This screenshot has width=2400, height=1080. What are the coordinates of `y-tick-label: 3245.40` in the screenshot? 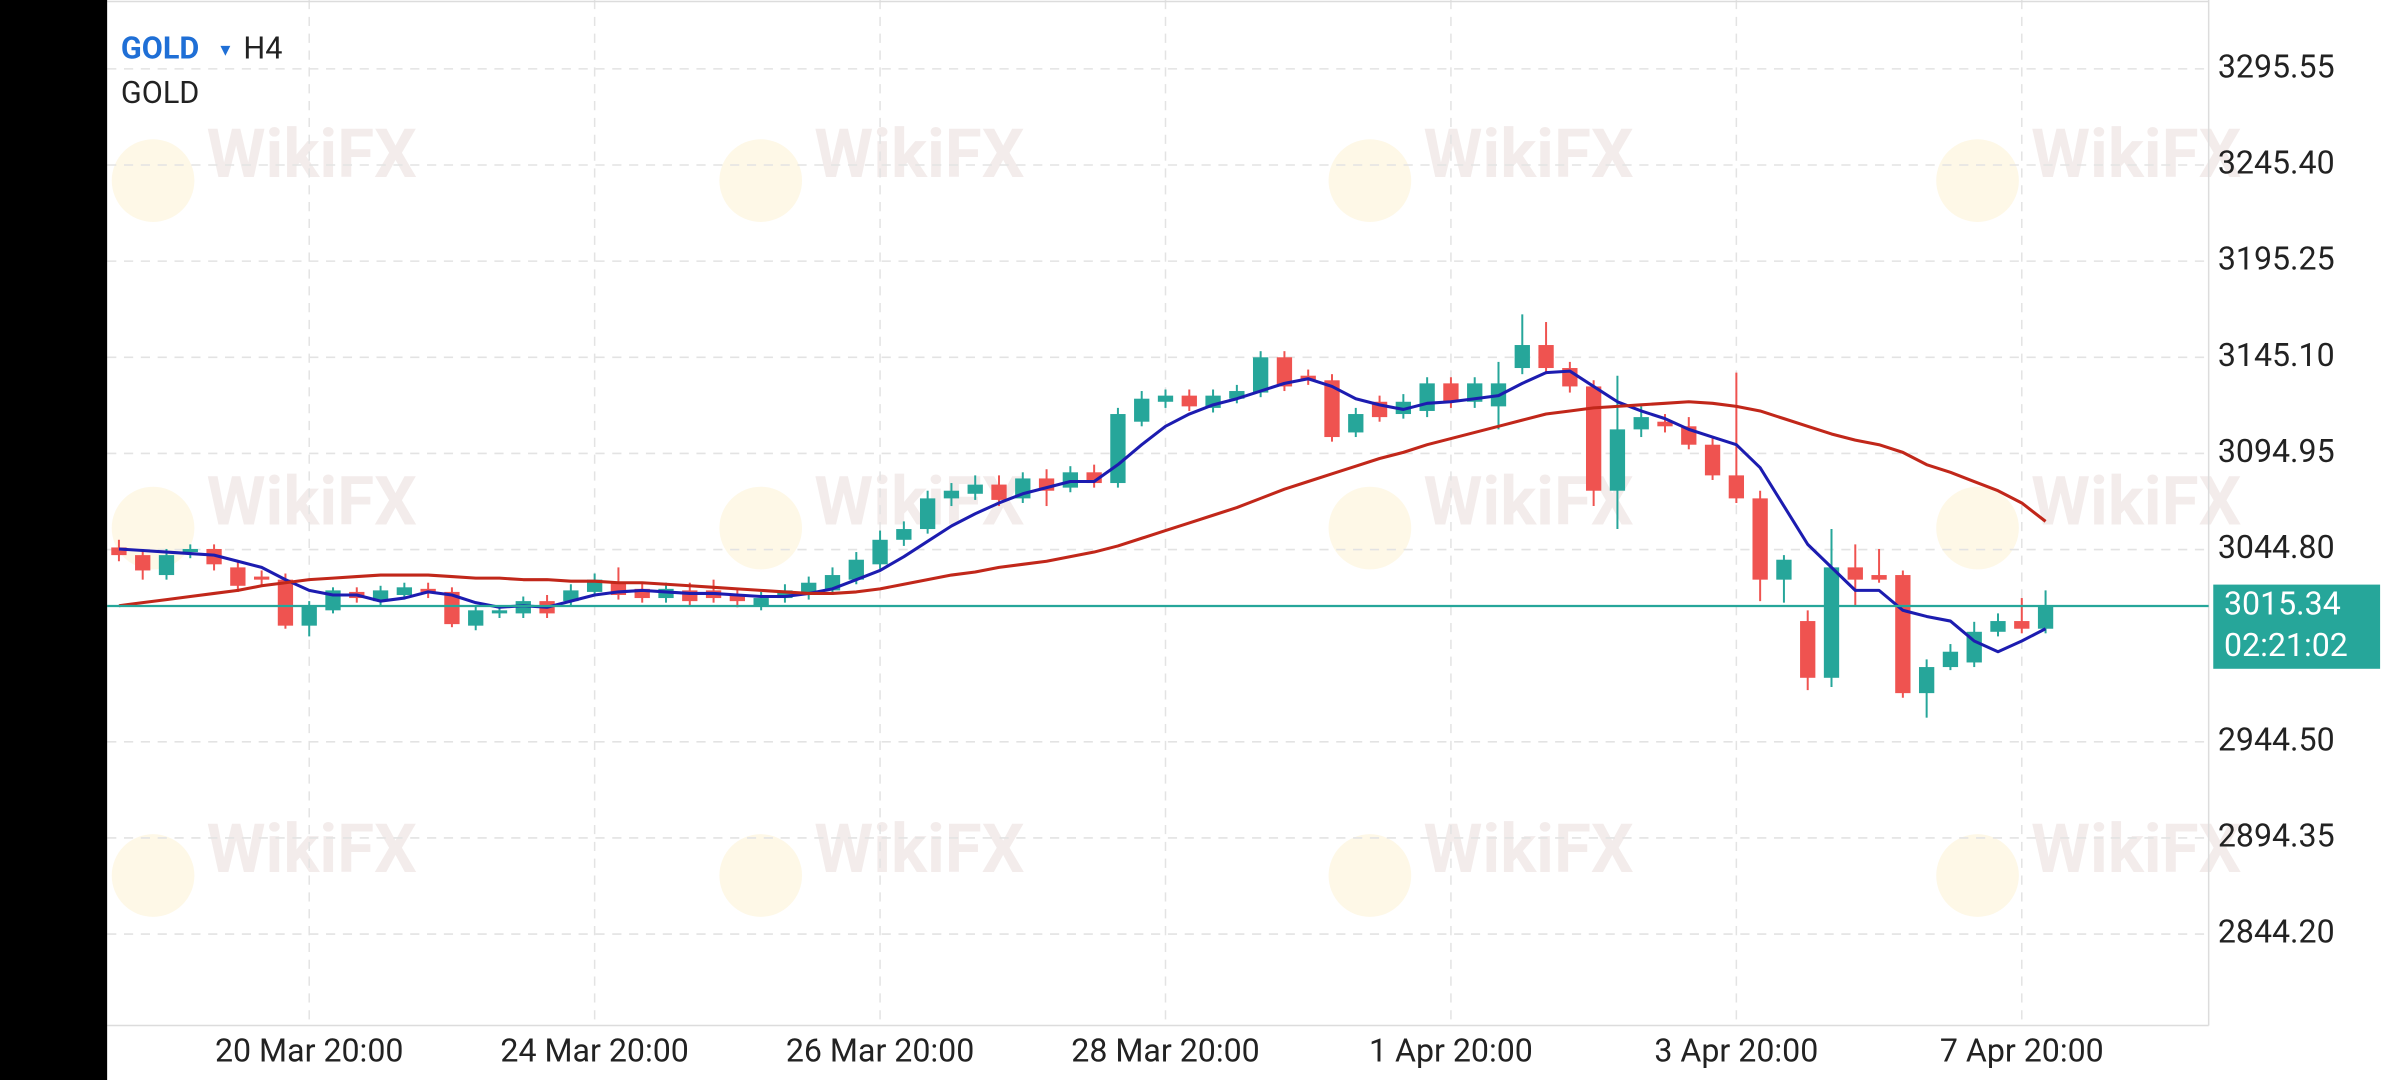 It's located at (2276, 163).